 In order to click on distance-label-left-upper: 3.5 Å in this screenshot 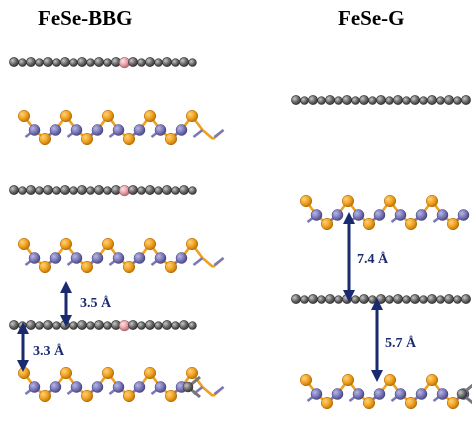, I will do `click(96, 303)`.